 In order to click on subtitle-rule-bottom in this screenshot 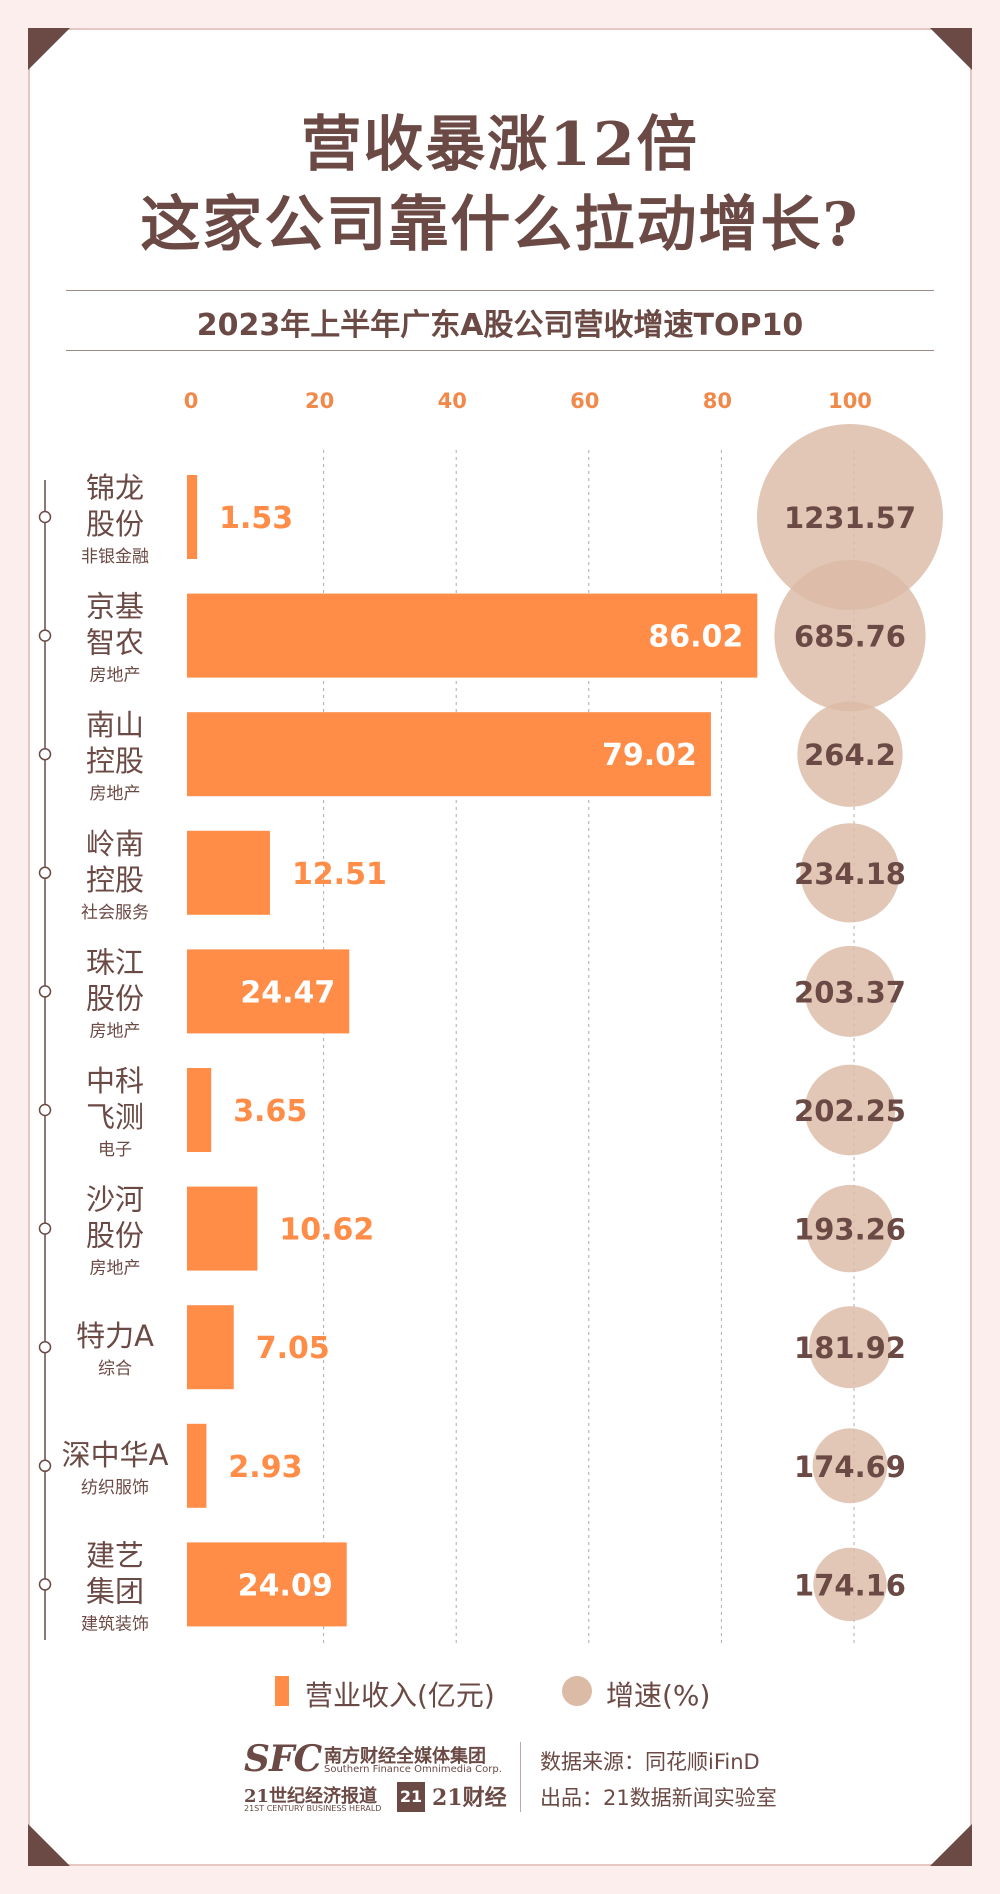, I will do `click(500, 350)`.